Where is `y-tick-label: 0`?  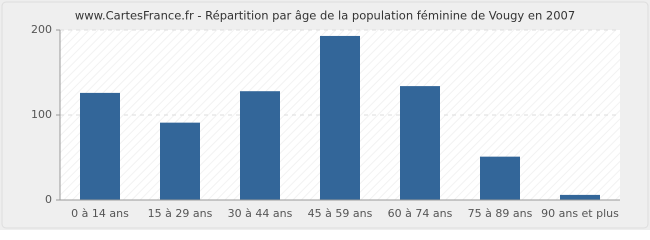
y-tick-label: 0 is located at coordinates (48, 199).